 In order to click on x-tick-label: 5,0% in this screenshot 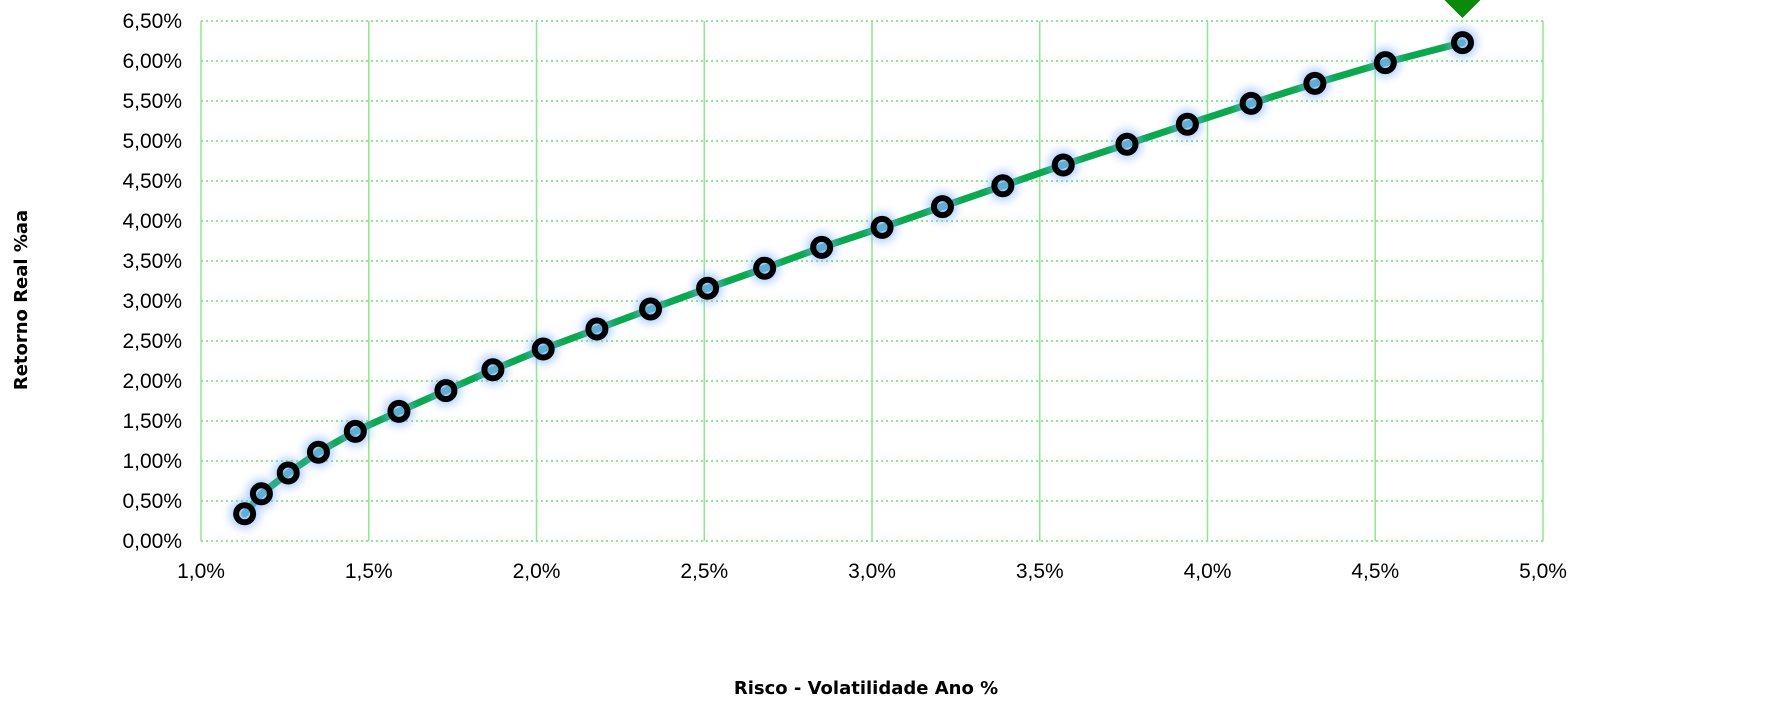, I will do `click(1543, 571)`.